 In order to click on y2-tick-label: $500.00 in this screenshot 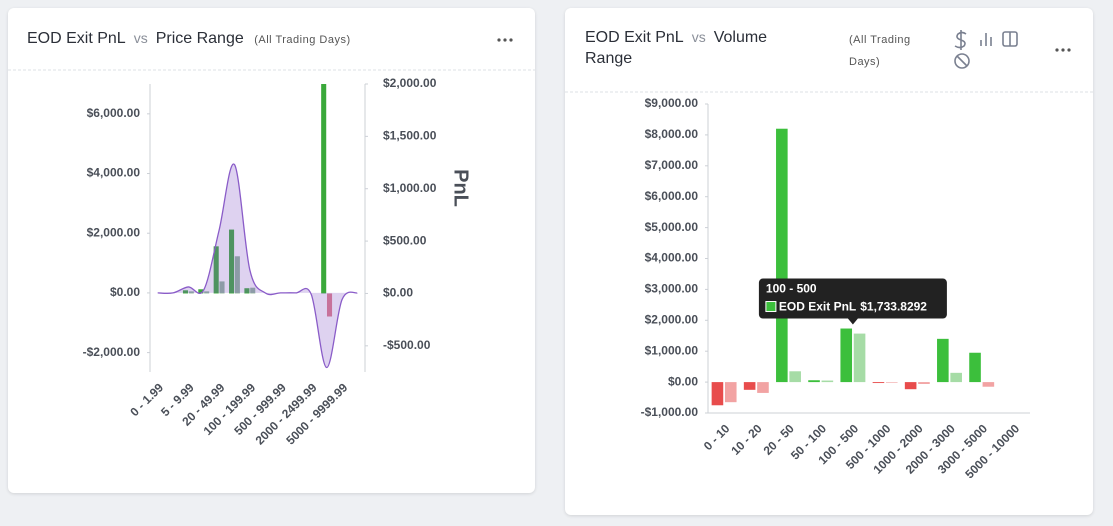, I will do `click(405, 240)`.